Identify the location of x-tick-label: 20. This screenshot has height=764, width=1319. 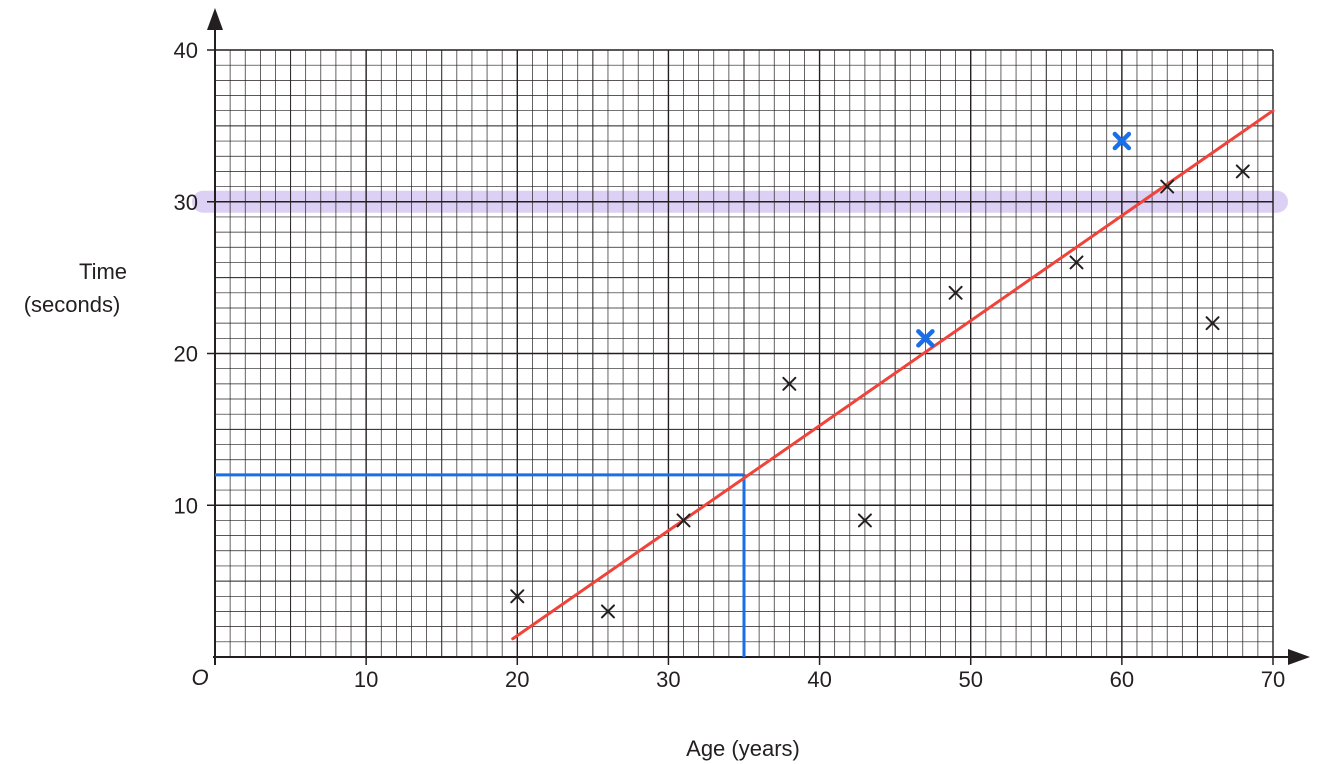
(517, 679).